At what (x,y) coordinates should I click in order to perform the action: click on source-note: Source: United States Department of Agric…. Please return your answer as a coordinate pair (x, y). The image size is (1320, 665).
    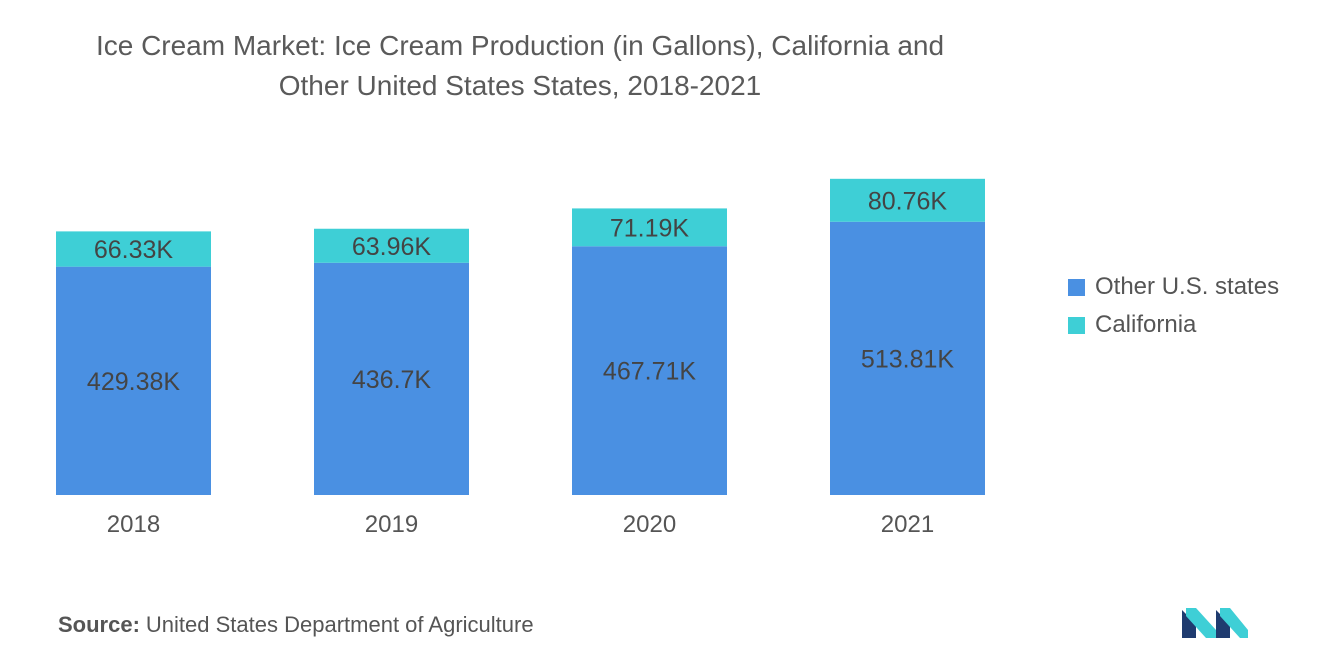
    Looking at the image, I should click on (296, 625).